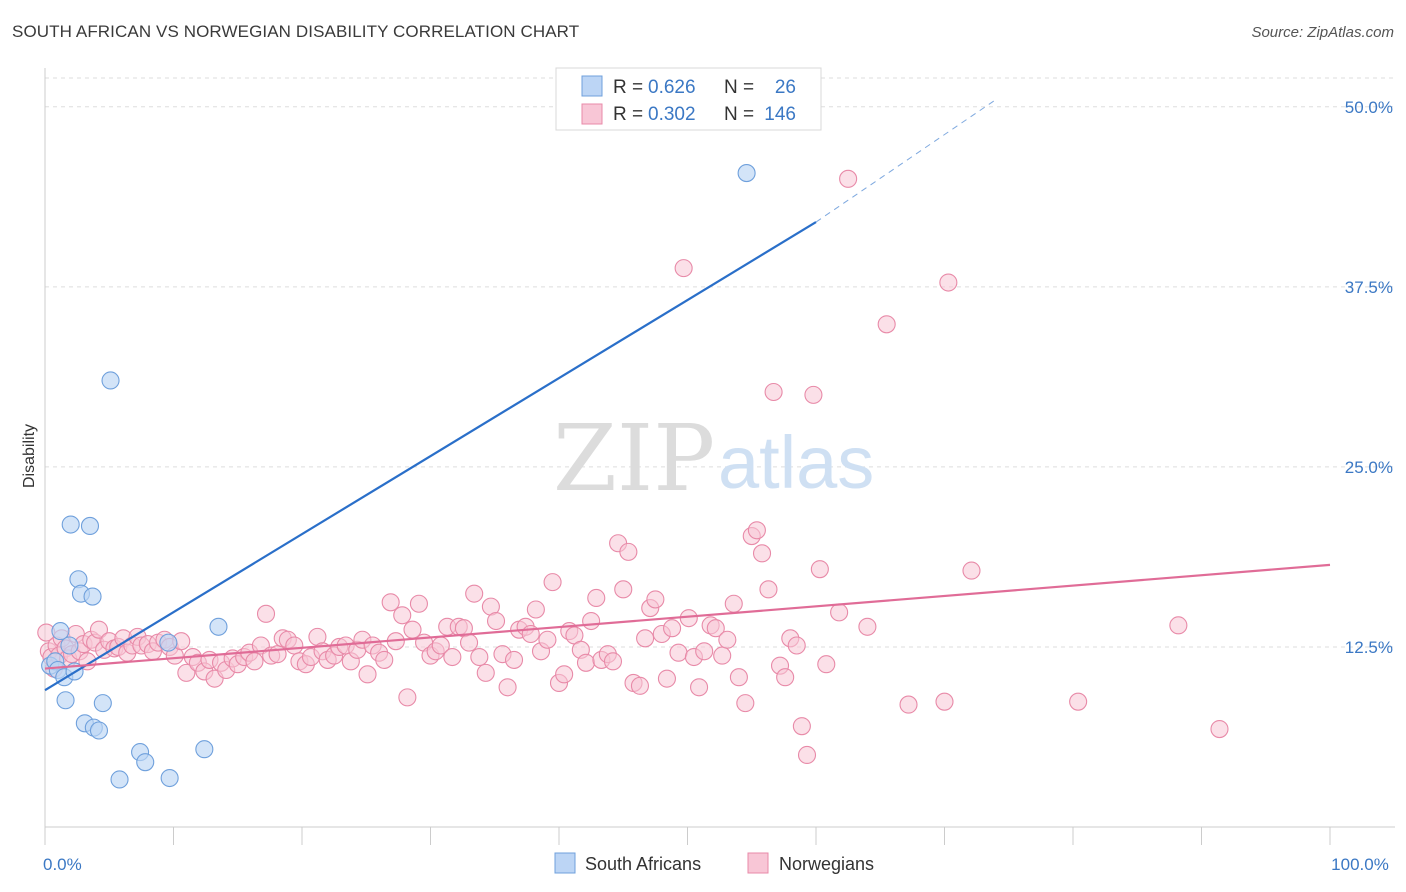 Image resolution: width=1406 pixels, height=892 pixels. What do you see at coordinates (62, 864) in the screenshot?
I see `x-tick-label: 0.0%` at bounding box center [62, 864].